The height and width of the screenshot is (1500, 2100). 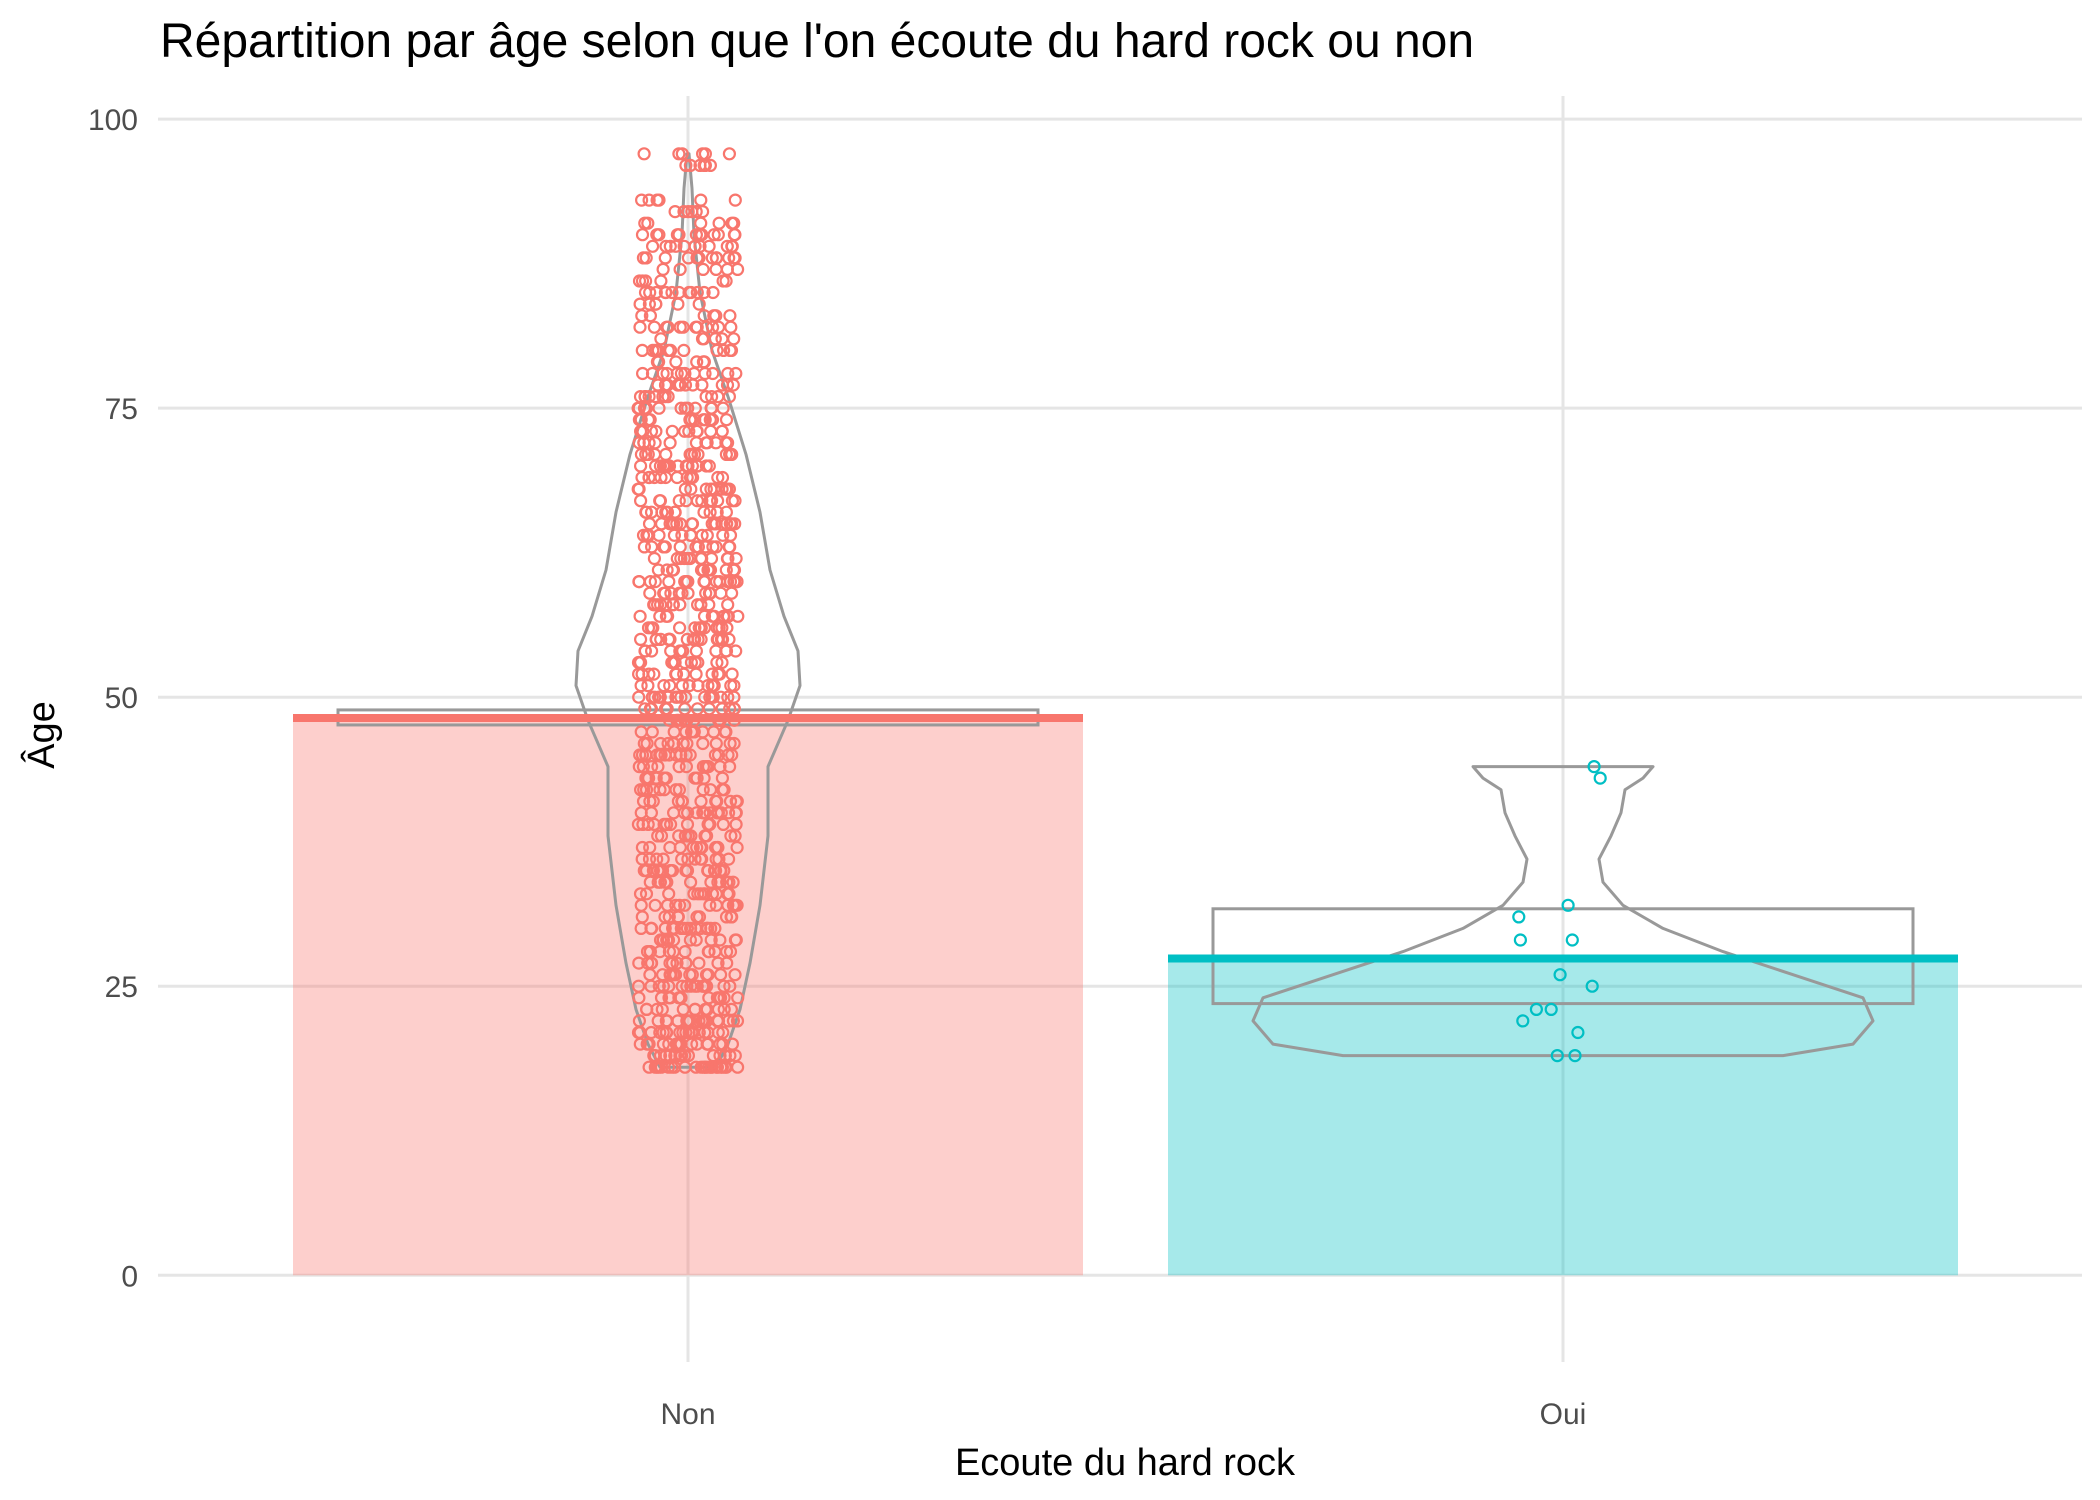 I want to click on mean-lines, so click(x=1125, y=838).